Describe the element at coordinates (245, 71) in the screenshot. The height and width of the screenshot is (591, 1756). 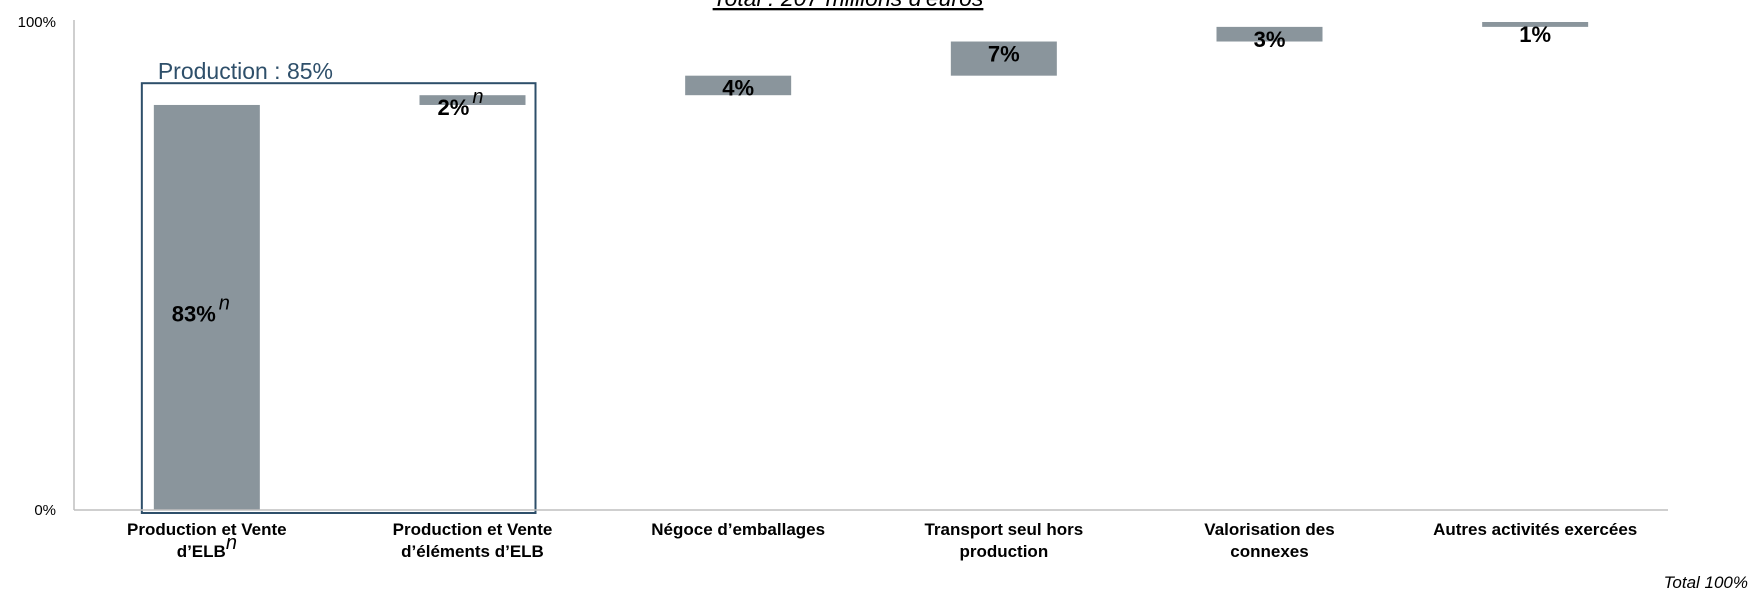
I see `group-label: Production : 85%` at that location.